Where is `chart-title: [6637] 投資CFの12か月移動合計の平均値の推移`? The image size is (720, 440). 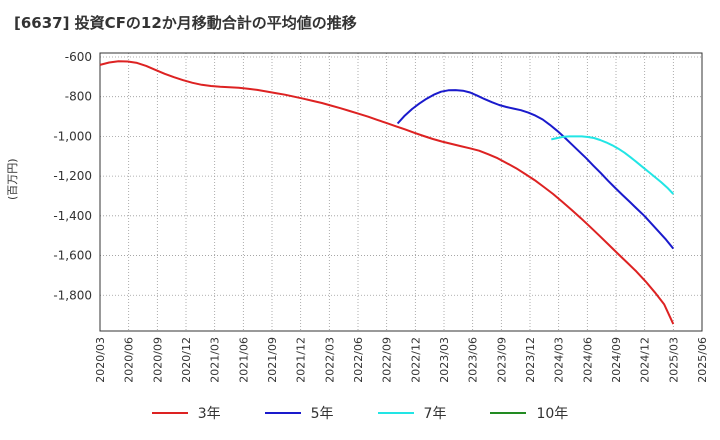
chart-title: [6637] 投資CFの12か月移動合計の平均値の推移 is located at coordinates (185, 23).